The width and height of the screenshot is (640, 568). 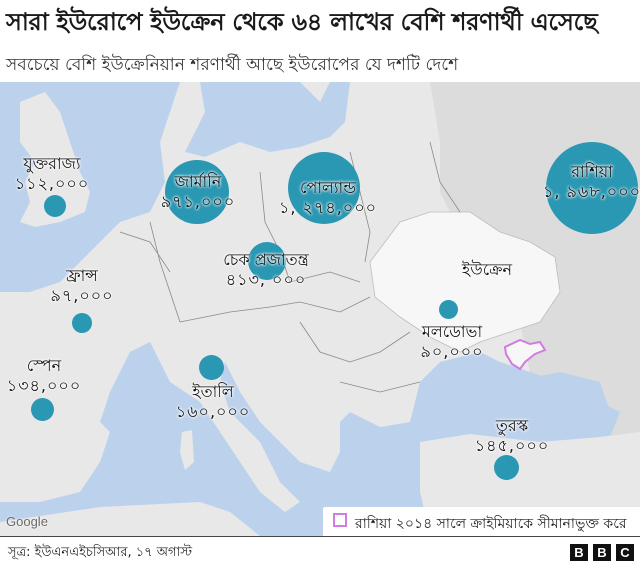 What do you see at coordinates (100, 552) in the screenshot?
I see `source-note: সূত্র: ইউএনএইচসিআর, ১৭ অগাস্ট` at bounding box center [100, 552].